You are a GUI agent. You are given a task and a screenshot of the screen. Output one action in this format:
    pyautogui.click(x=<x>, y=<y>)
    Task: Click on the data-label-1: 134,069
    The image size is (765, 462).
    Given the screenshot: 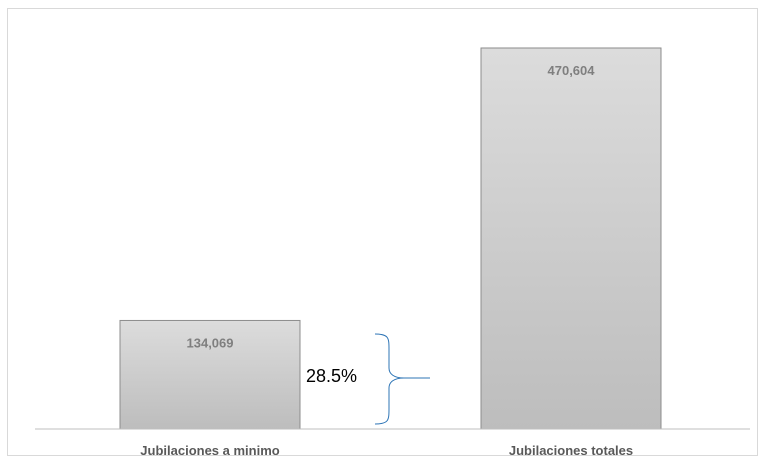 What is the action you would take?
    pyautogui.click(x=210, y=342)
    